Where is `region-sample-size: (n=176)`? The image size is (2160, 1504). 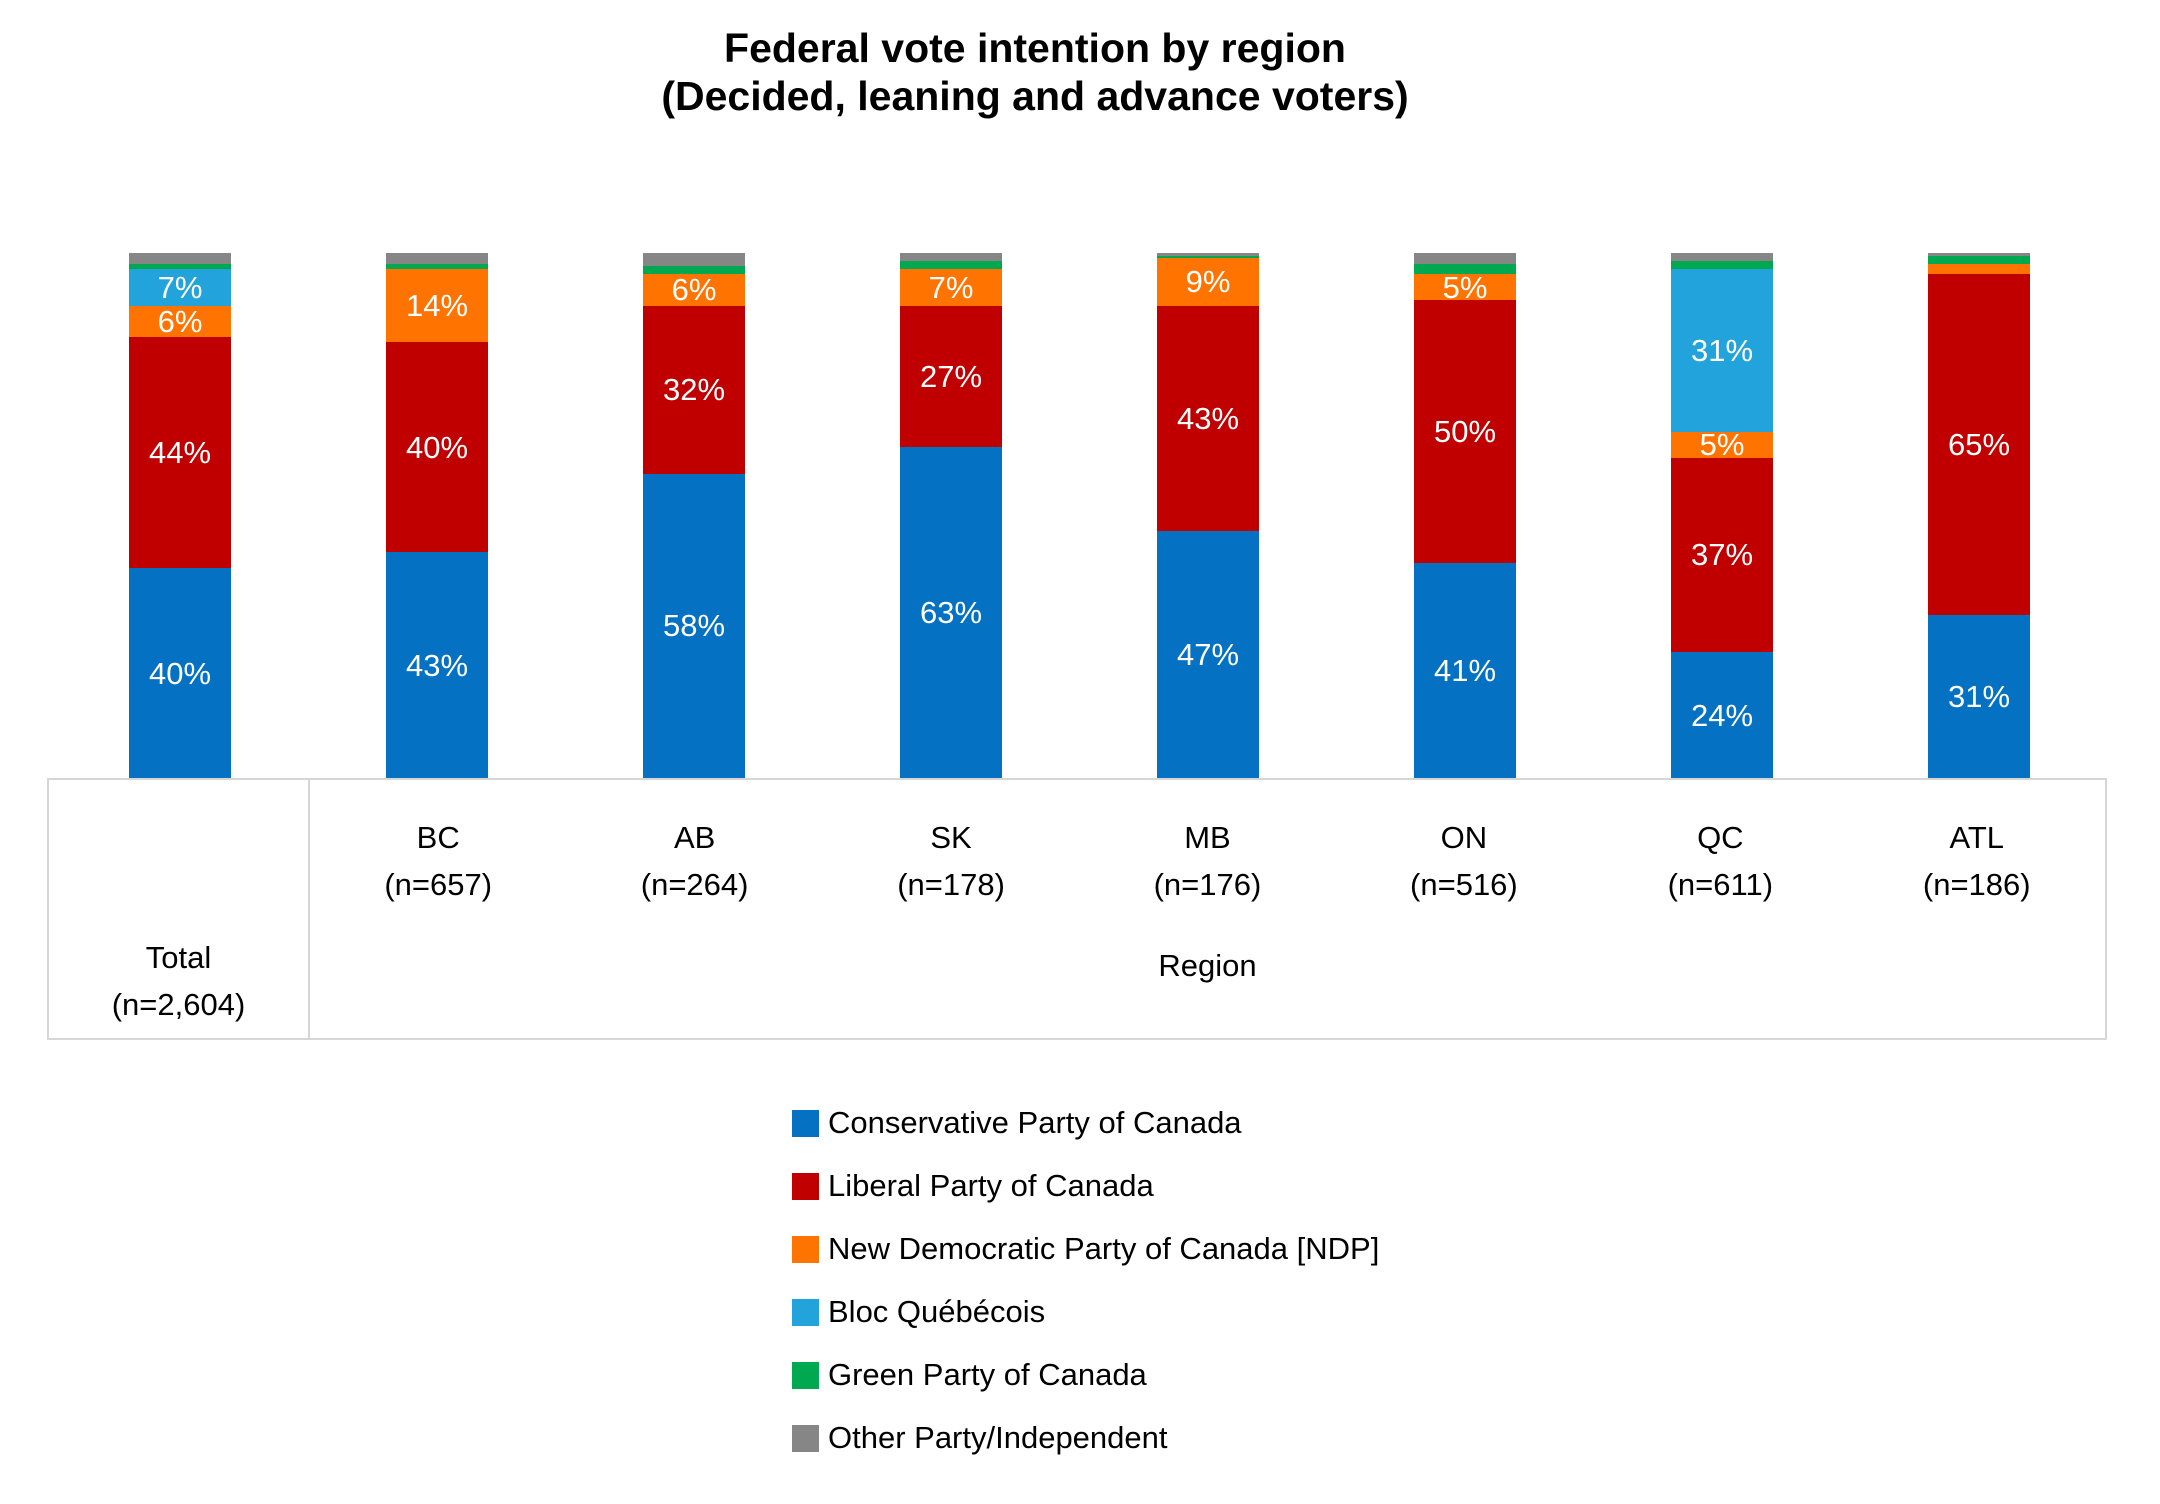
region-sample-size: (n=176) is located at coordinates (1207, 884).